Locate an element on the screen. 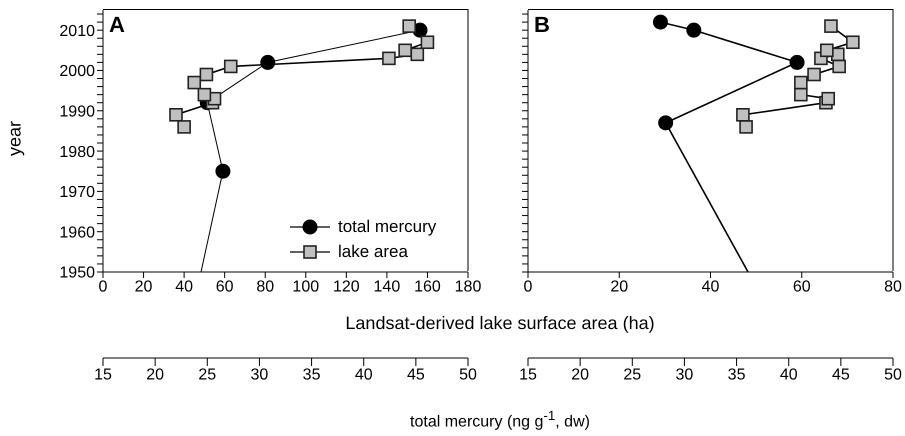  y-tick-label: 2010 is located at coordinates (77, 31).